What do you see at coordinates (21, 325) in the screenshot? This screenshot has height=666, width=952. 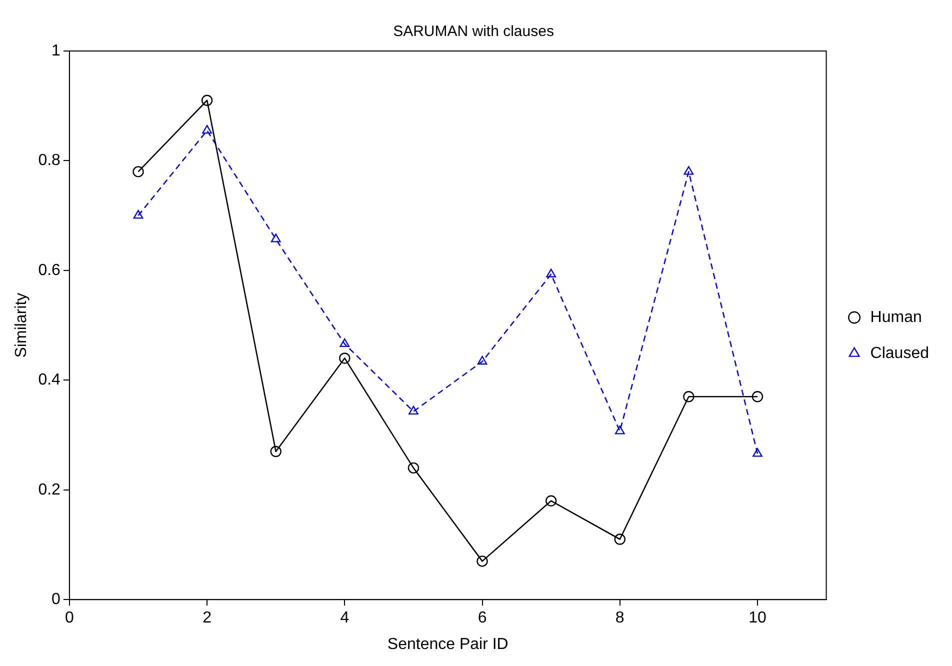 I see `y-axis-title: Similarity` at bounding box center [21, 325].